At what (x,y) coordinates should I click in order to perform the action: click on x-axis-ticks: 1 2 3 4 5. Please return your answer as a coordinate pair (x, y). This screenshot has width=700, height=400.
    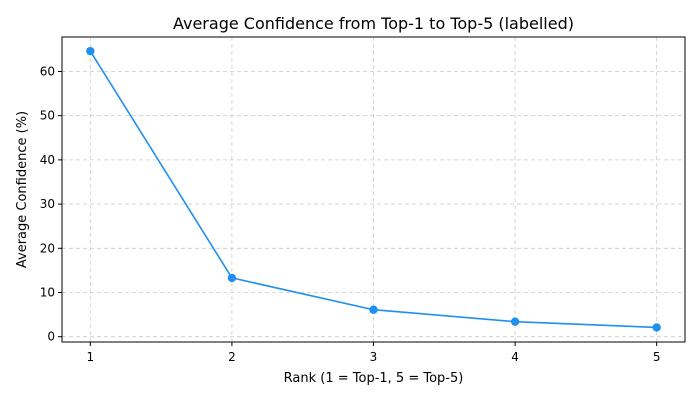
    Looking at the image, I should click on (373, 353).